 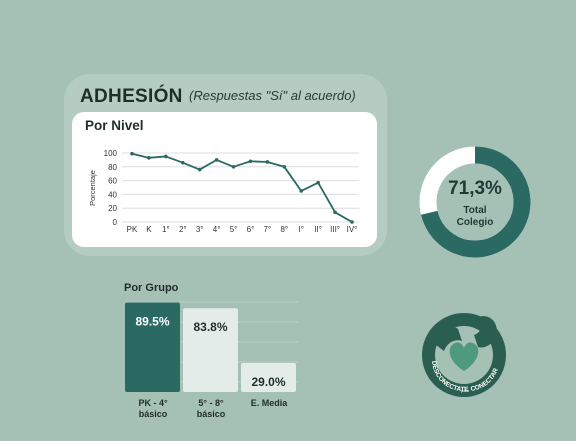 I want to click on bar-category-line1: E. Media, so click(x=269, y=403).